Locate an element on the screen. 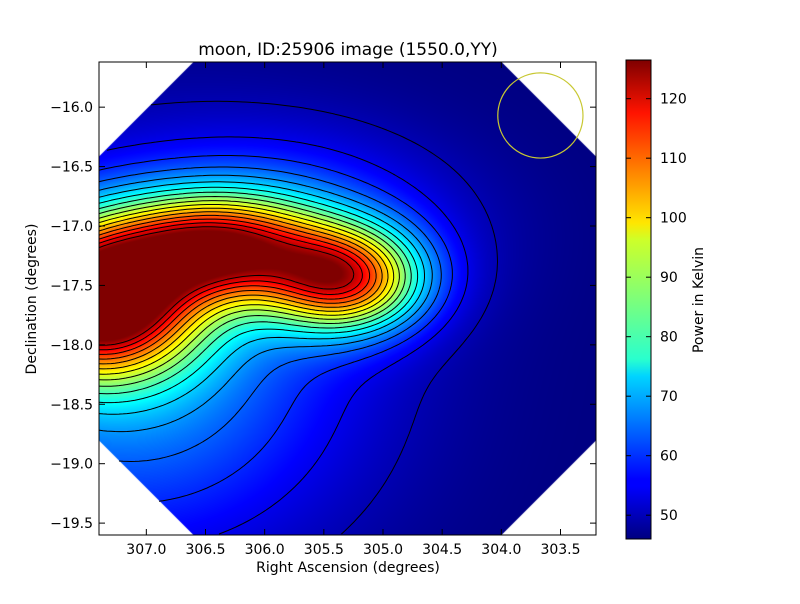 The image size is (800, 604). marker-circle is located at coordinates (540, 115).